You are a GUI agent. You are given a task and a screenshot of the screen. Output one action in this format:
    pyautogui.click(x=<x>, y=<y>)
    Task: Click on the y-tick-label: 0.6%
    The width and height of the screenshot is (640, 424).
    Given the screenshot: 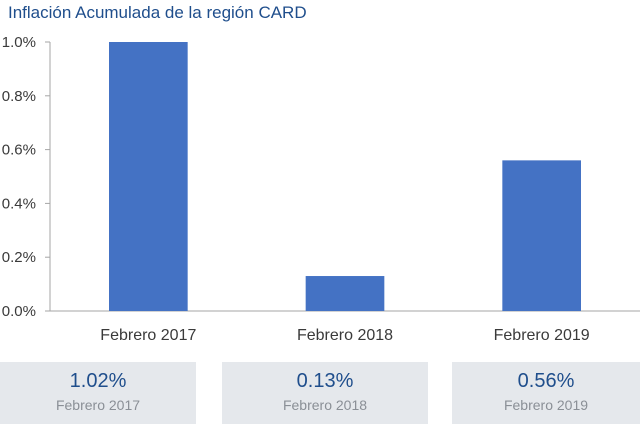 What is the action you would take?
    pyautogui.click(x=19, y=150)
    